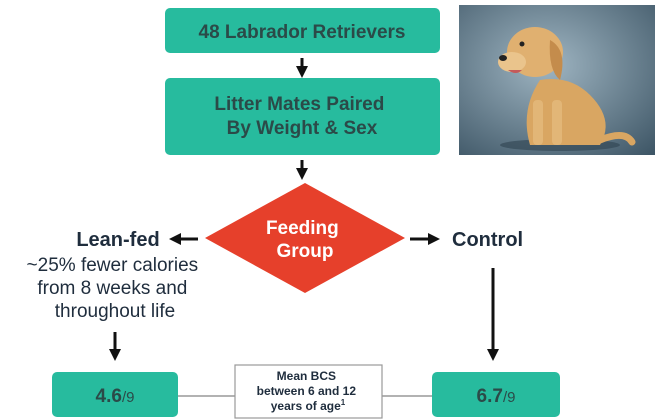 This screenshot has width=657, height=419. I want to click on decision-text: Feeding Group, so click(305, 240).